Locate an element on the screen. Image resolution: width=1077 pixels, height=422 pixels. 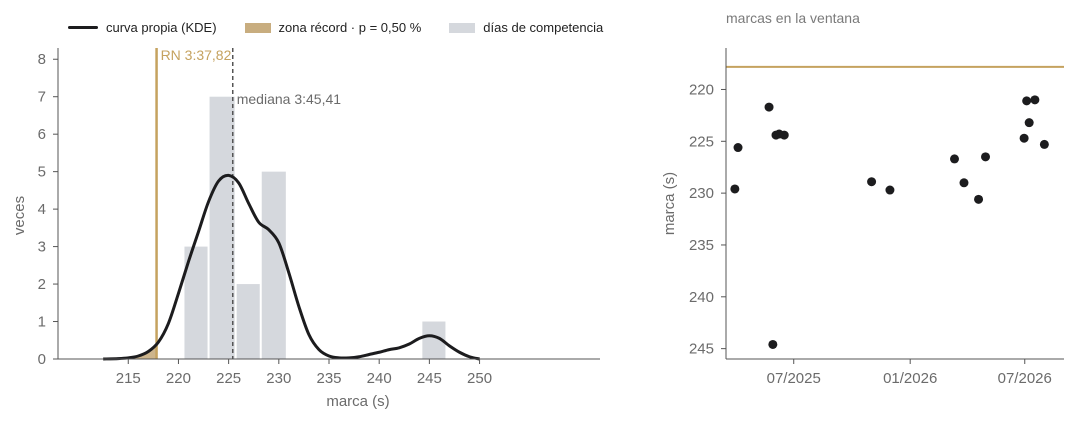
left-x-tick-label-235: 235 is located at coordinates (328, 378).